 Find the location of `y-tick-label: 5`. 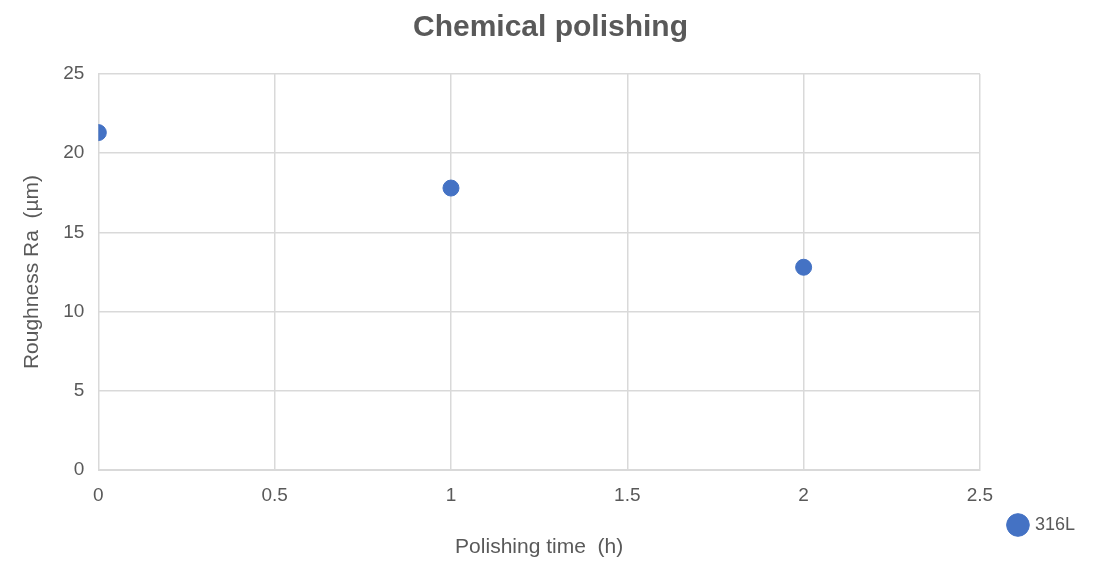

y-tick-label: 5 is located at coordinates (79, 390).